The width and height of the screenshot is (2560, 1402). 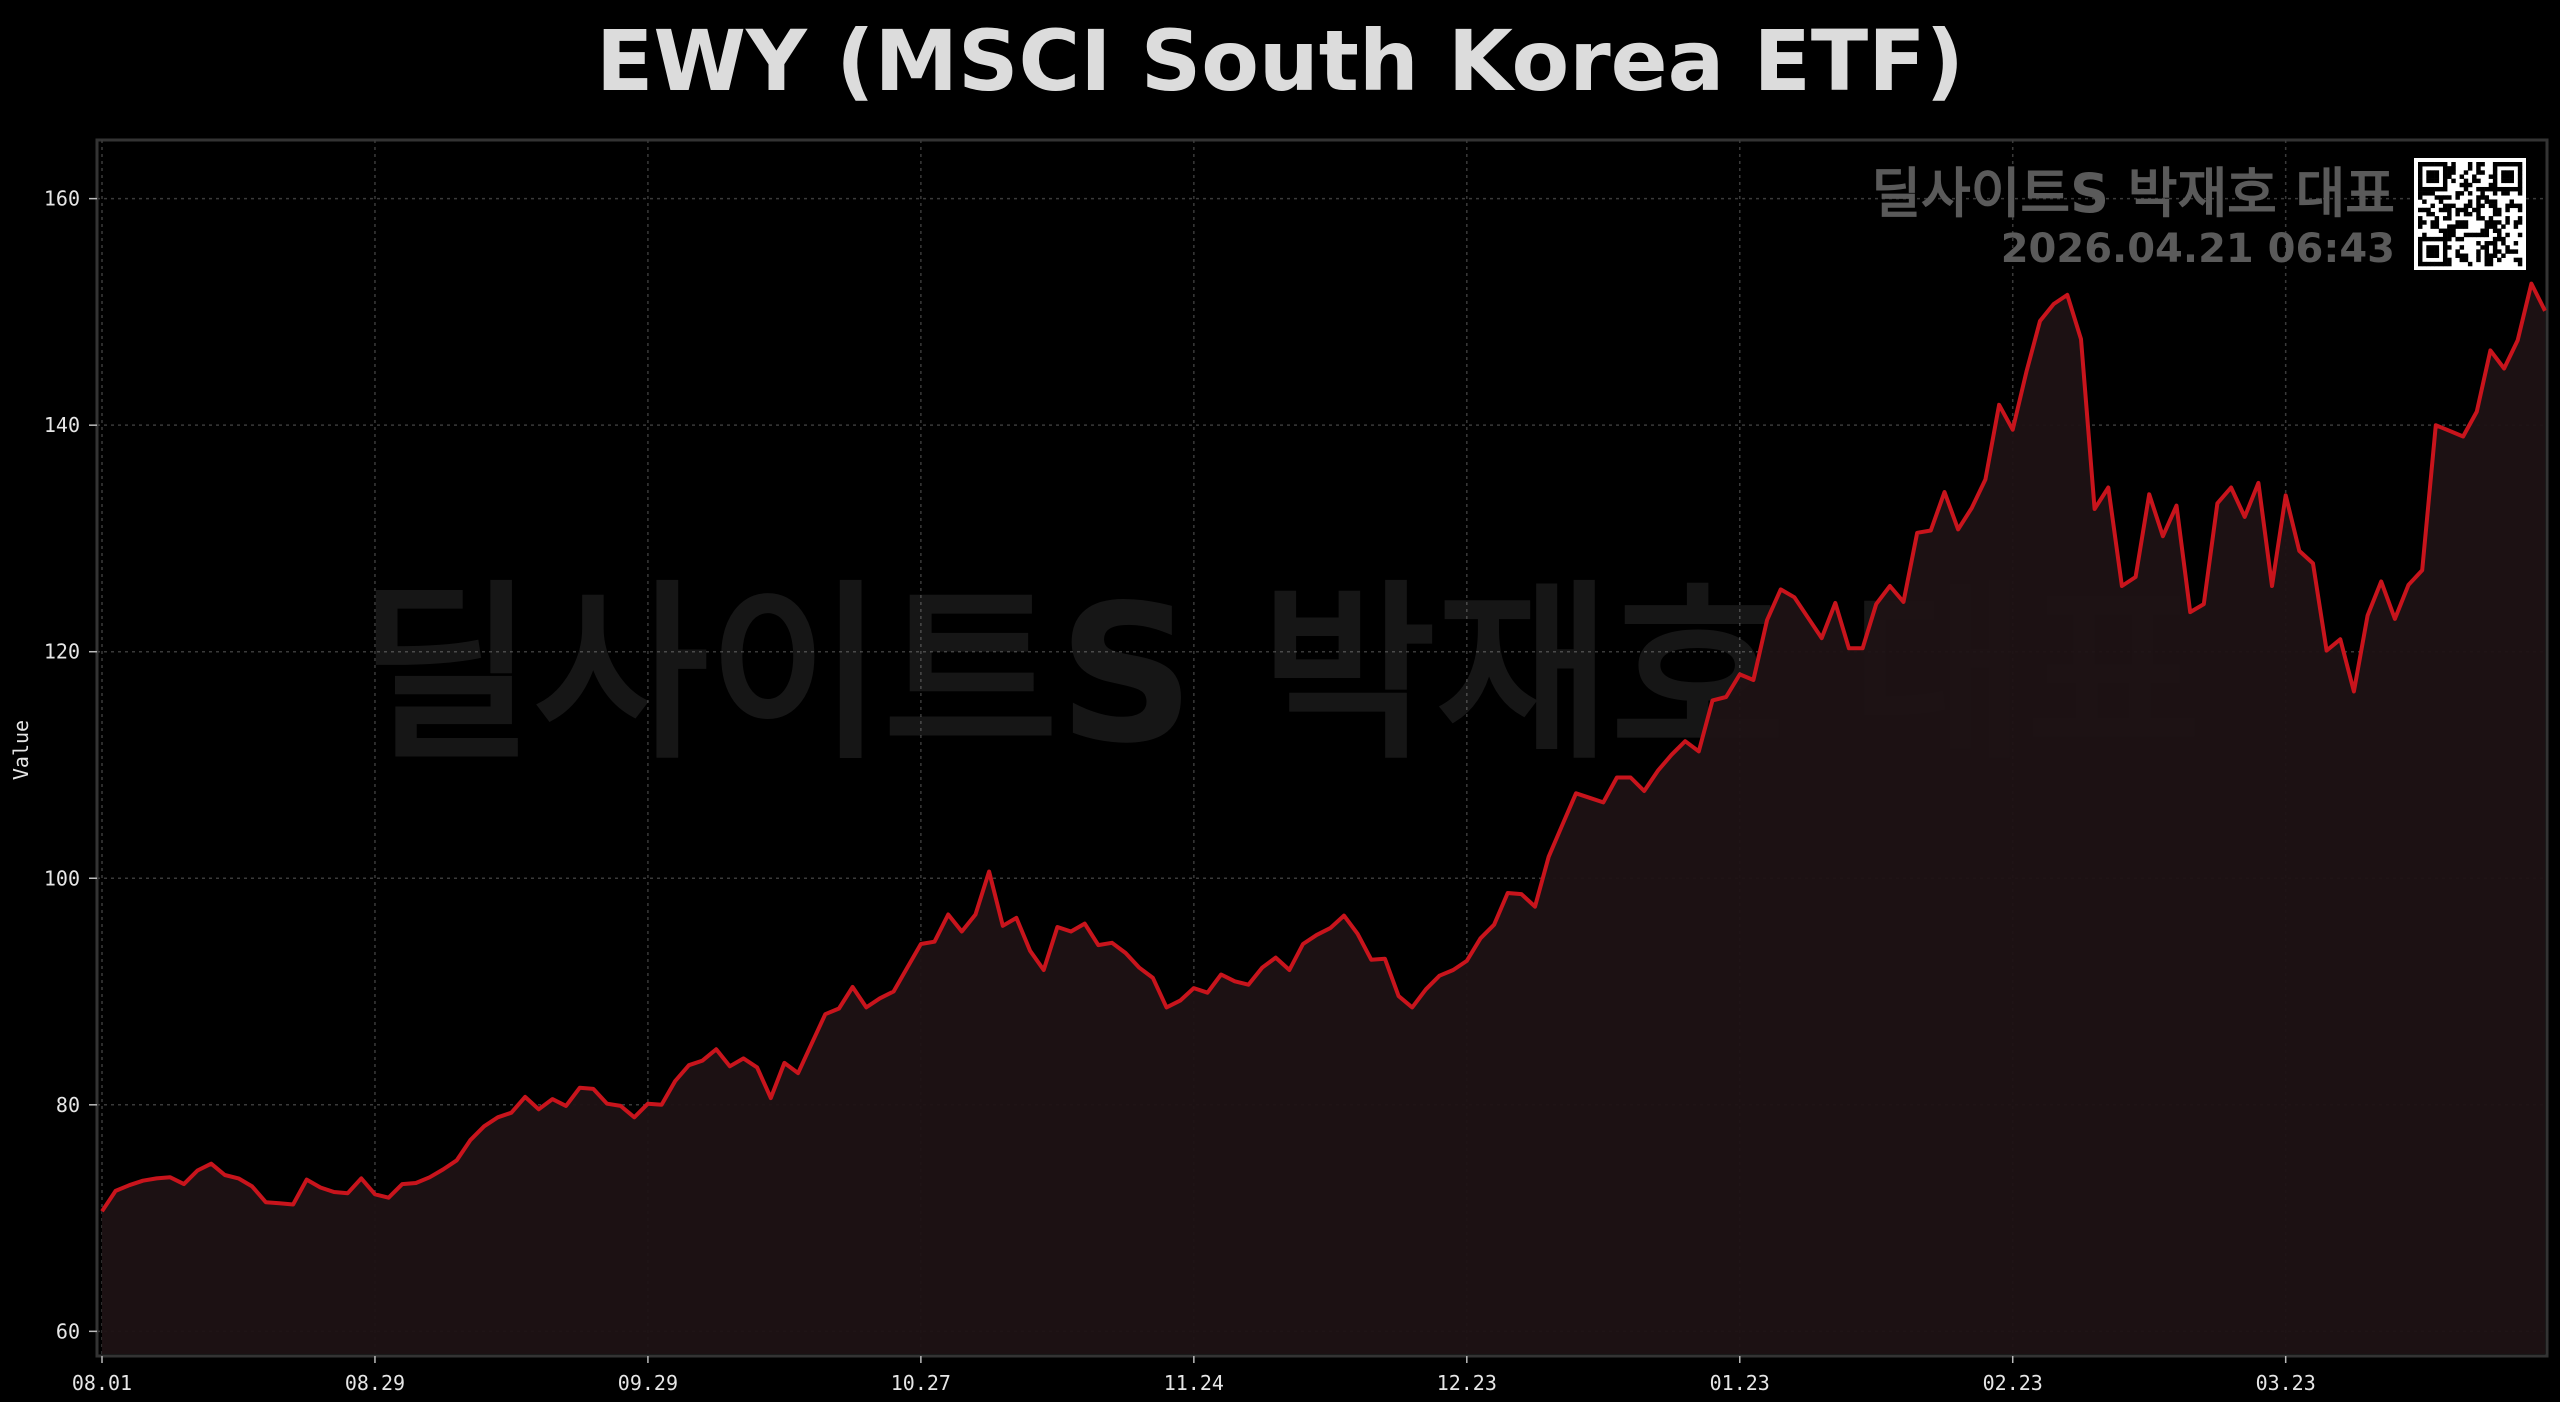 What do you see at coordinates (375, 1383) in the screenshot?
I see `x-tick-label: 08.29` at bounding box center [375, 1383].